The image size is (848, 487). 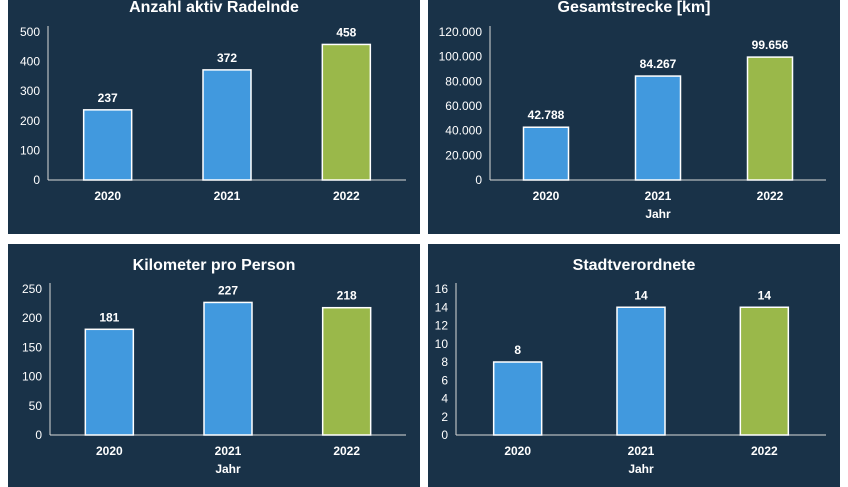 What do you see at coordinates (765, 295) in the screenshot?
I see `data-label-2022: 14` at bounding box center [765, 295].